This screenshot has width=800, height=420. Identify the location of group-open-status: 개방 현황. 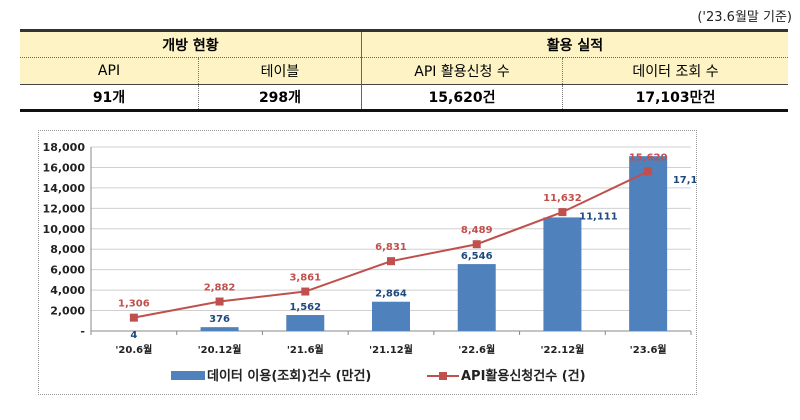
(191, 43).